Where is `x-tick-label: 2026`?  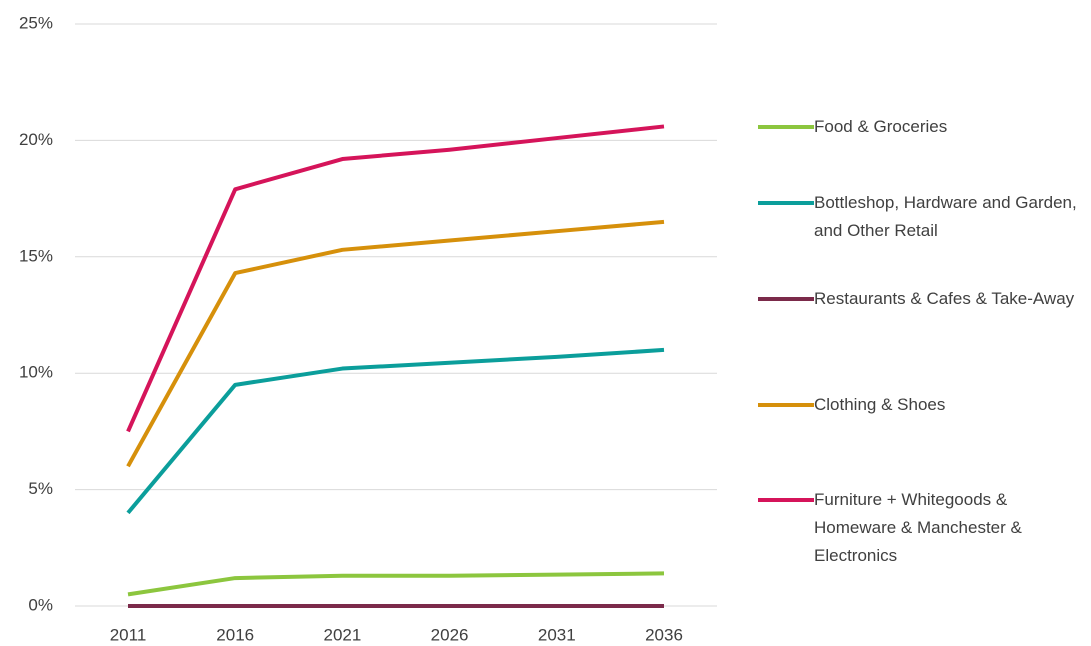
x-tick-label: 2026 is located at coordinates (450, 634).